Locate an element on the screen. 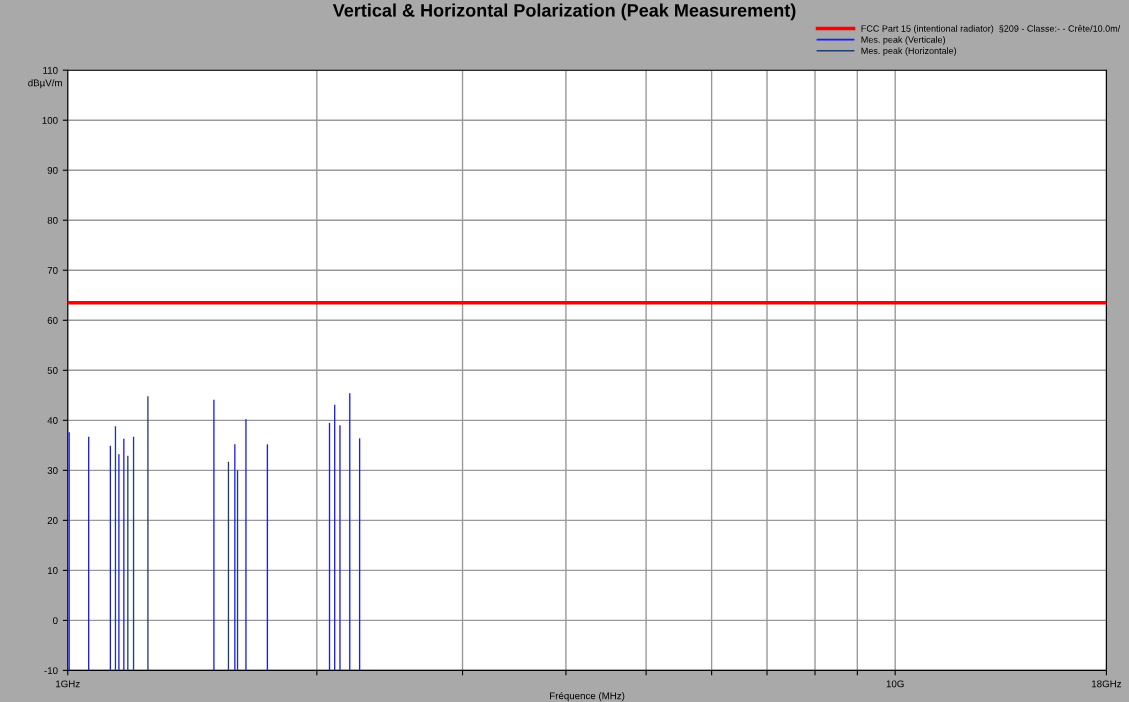 Image resolution: width=1129 pixels, height=702 pixels. y-tick-label: 10 is located at coordinates (52, 570).